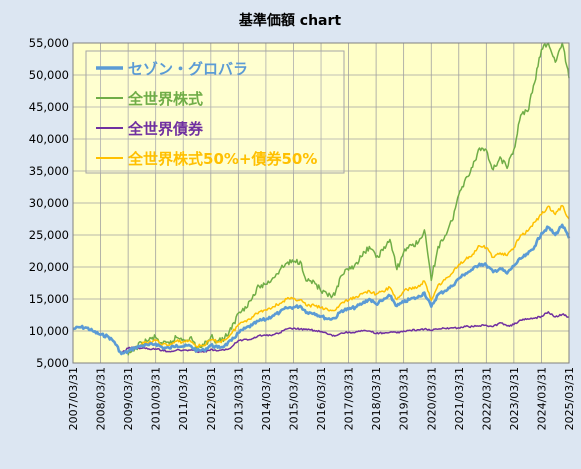 The width and height of the screenshot is (581, 469). I want to click on y-tick-label: 40,000, so click(49, 139).